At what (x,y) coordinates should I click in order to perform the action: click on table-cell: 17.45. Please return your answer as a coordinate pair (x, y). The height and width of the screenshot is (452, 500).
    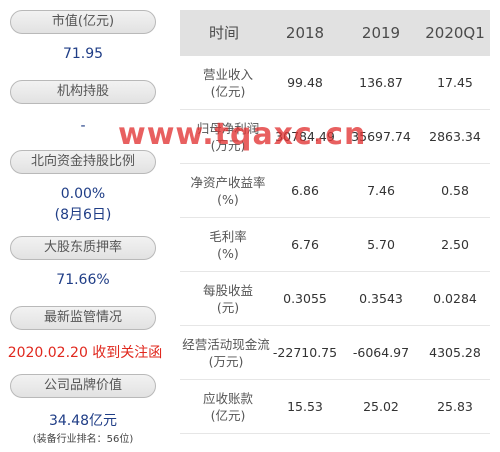
    Looking at the image, I should click on (455, 82).